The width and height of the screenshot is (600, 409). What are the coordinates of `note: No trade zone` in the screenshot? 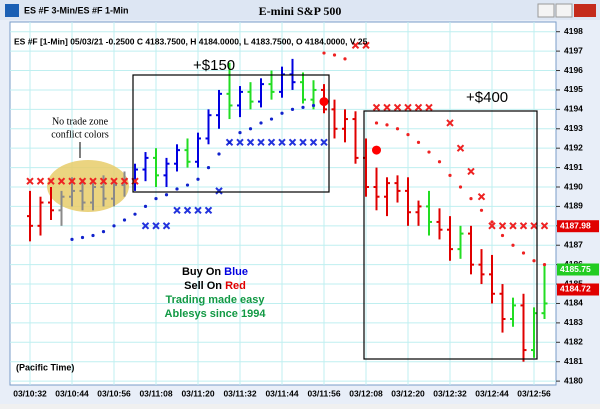 It's located at (80, 121).